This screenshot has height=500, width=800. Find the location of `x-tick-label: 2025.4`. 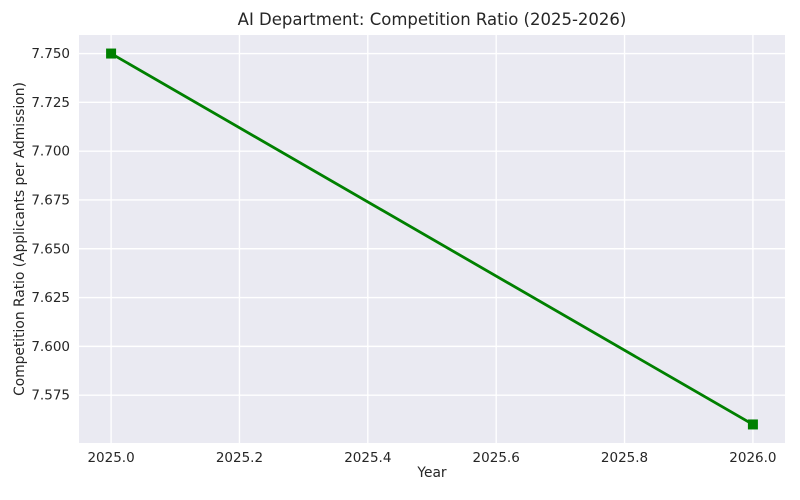

x-tick-label: 2025.4 is located at coordinates (367, 458).